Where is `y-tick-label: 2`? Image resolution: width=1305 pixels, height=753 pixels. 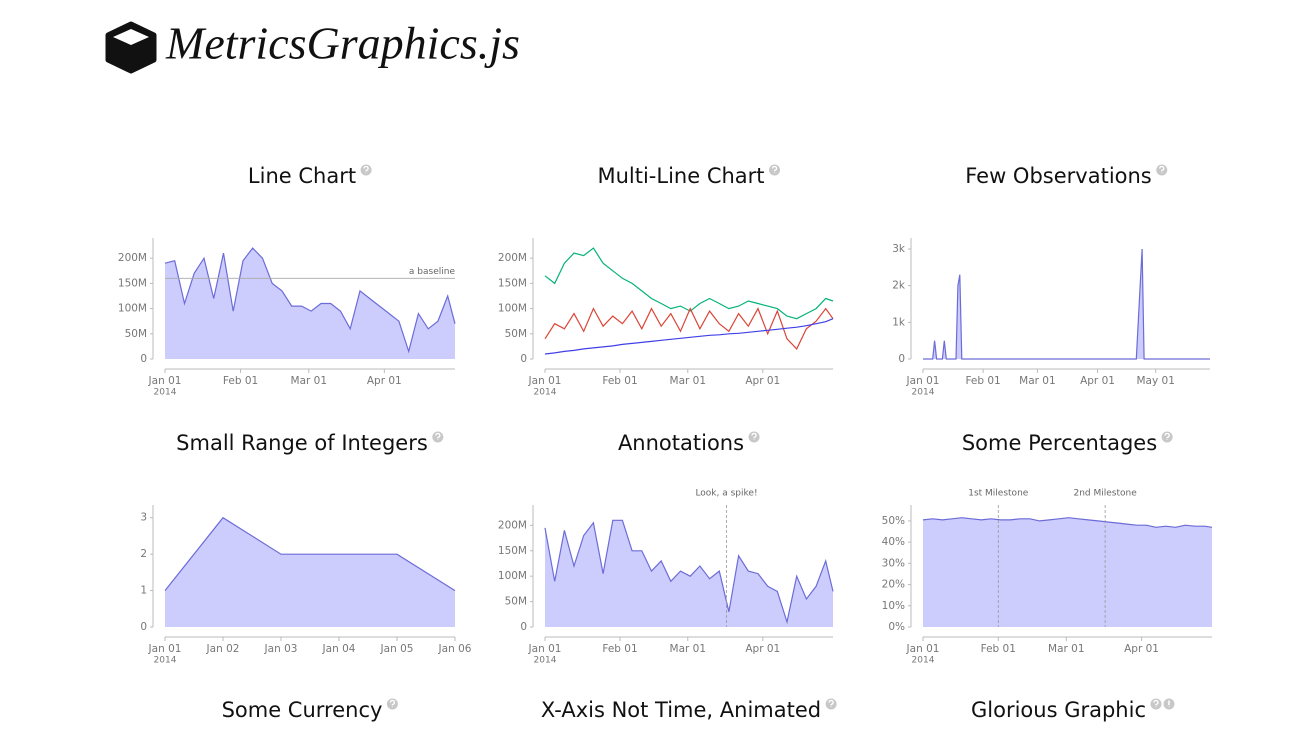 y-tick-label: 2 is located at coordinates (143, 554).